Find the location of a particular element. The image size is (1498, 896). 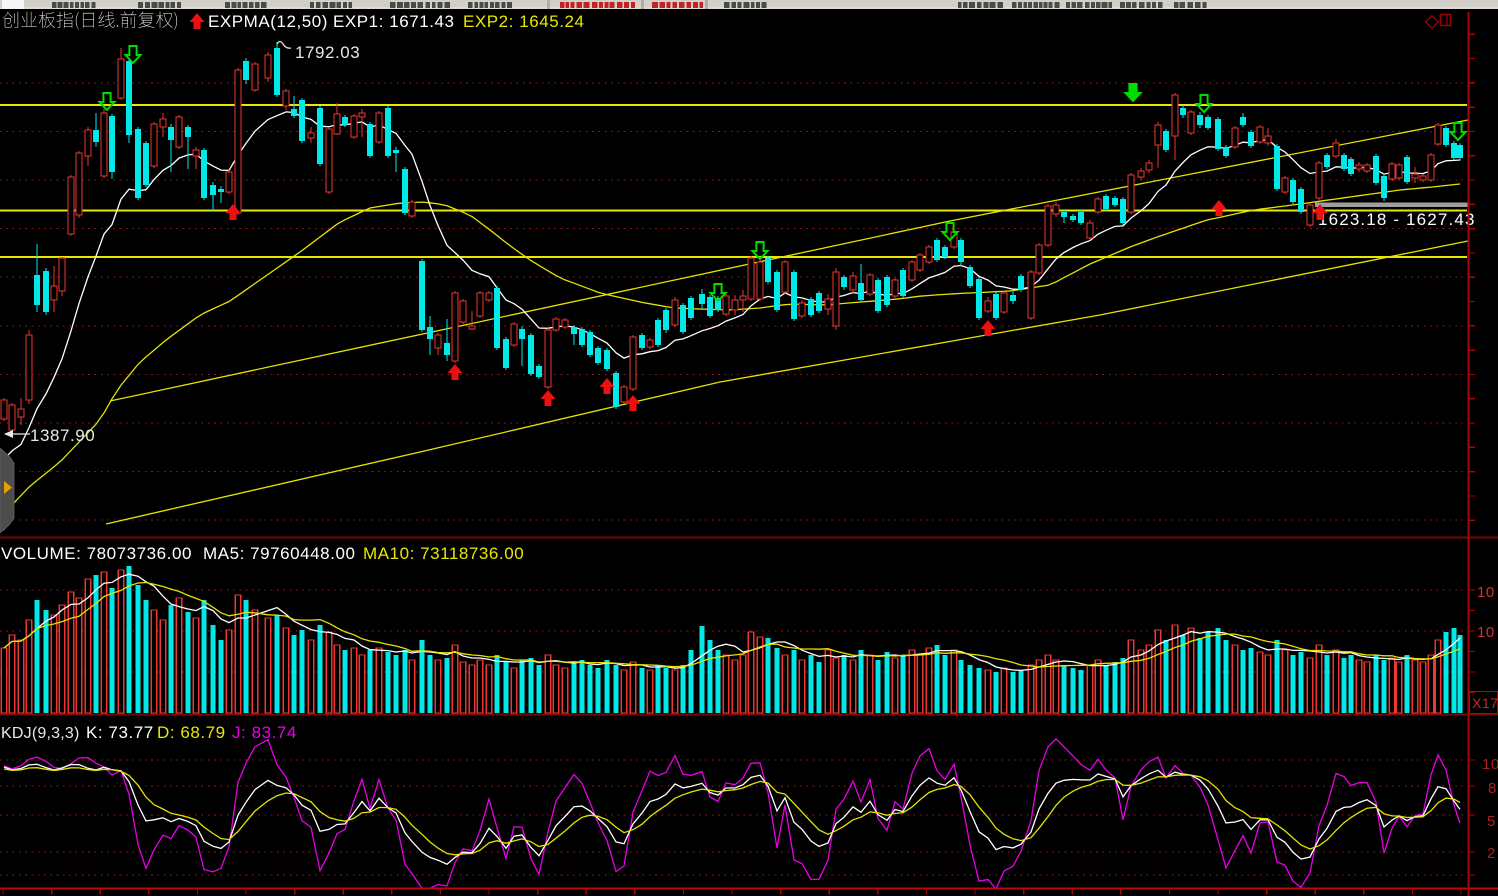

svg-text: 1623.18 - 1627.43 is located at coordinates (1397, 219).